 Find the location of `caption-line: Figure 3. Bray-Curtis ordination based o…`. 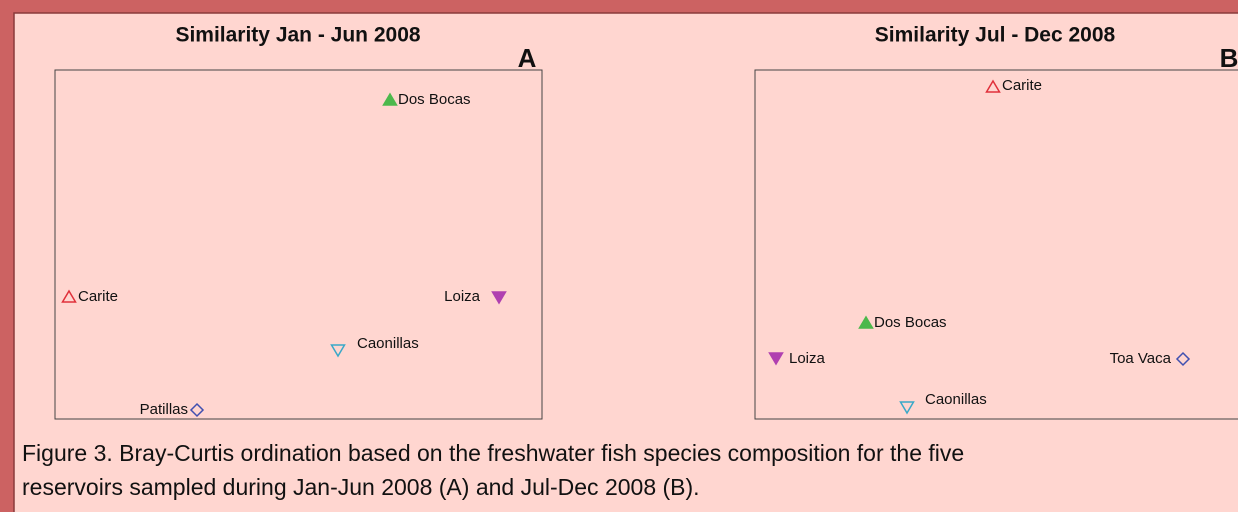

caption-line: Figure 3. Bray-Curtis ordination based o… is located at coordinates (493, 453).